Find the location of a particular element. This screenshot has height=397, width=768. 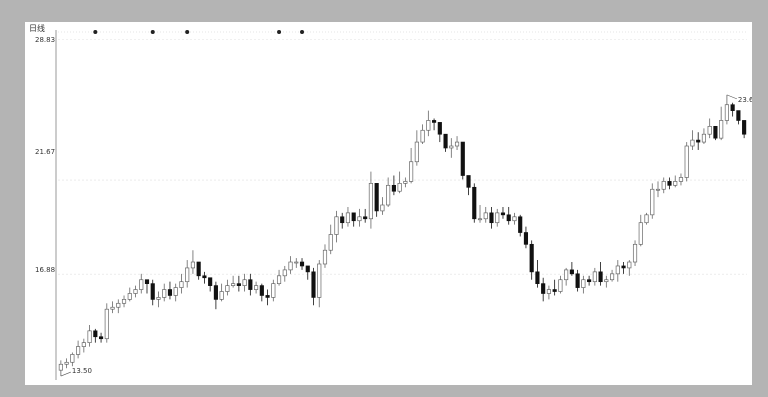

price-label-top: 28.83 is located at coordinates (45, 40).